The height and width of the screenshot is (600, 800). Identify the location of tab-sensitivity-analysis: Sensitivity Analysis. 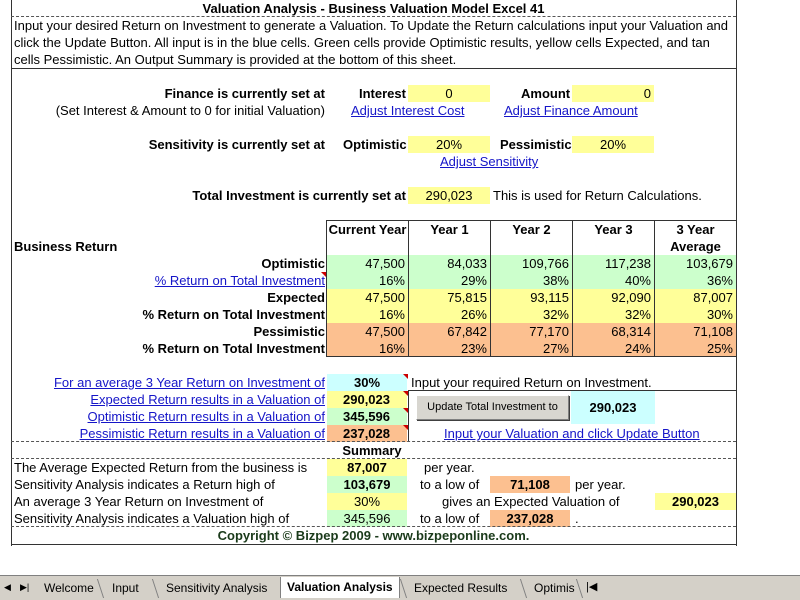
(217, 588).